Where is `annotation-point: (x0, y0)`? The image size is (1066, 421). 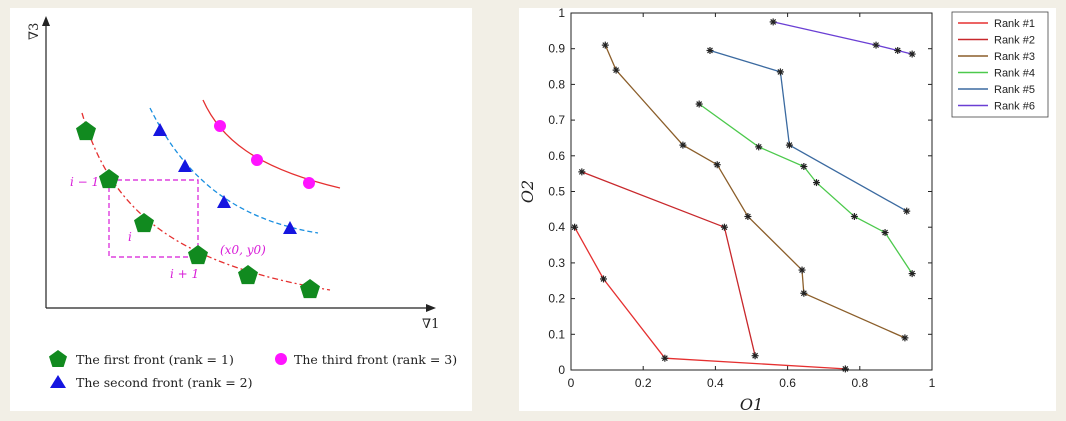
annotation-point: (x0, y0) is located at coordinates (243, 250).